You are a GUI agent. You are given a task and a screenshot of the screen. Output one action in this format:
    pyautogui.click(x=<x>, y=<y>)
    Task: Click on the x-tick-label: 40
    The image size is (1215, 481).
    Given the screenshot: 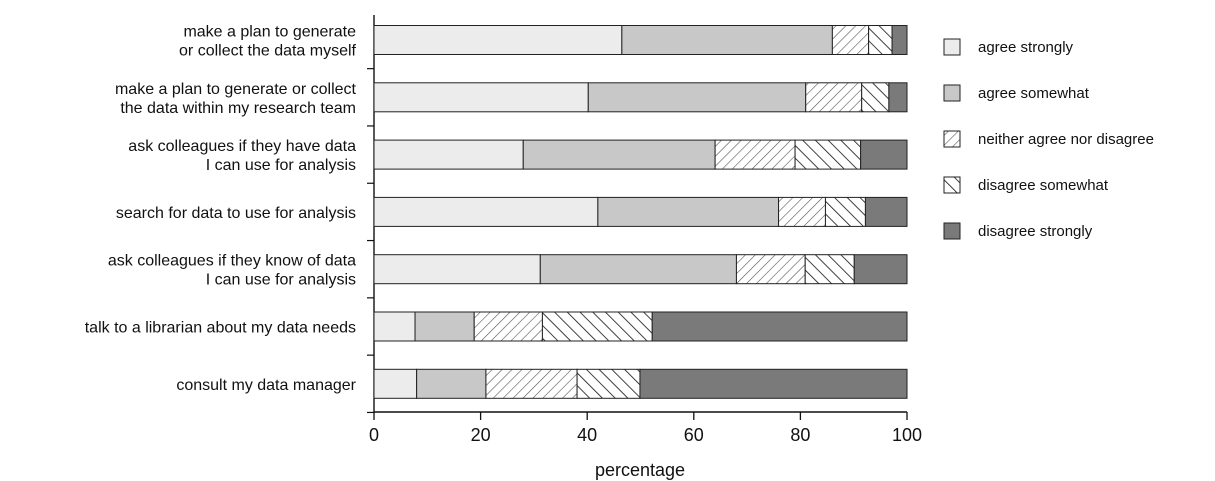 What is the action you would take?
    pyautogui.click(x=587, y=435)
    